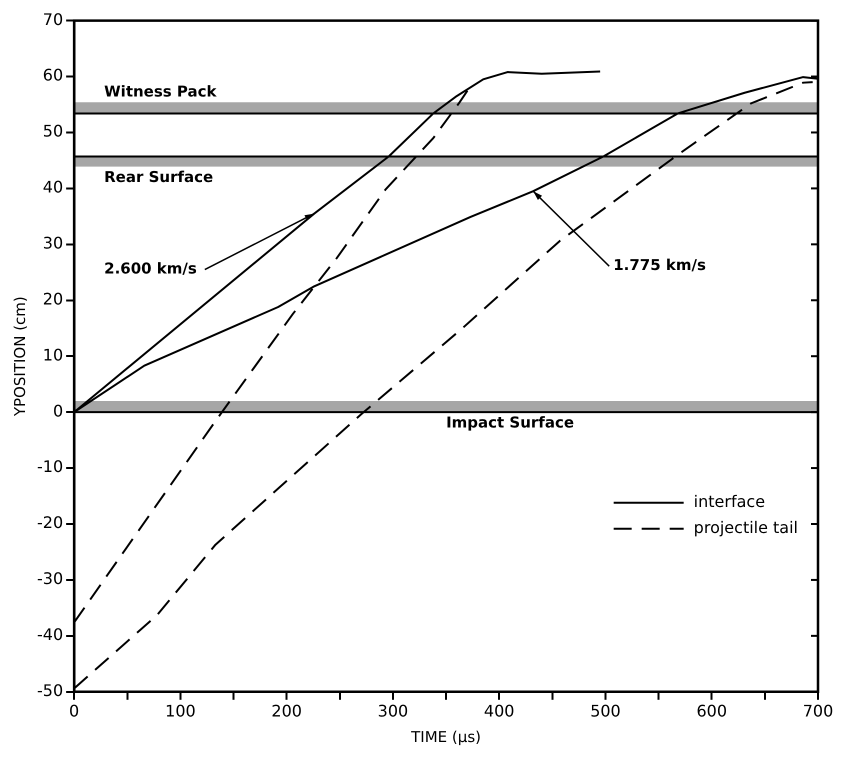  I want to click on x-tick-label: 300, so click(393, 711).